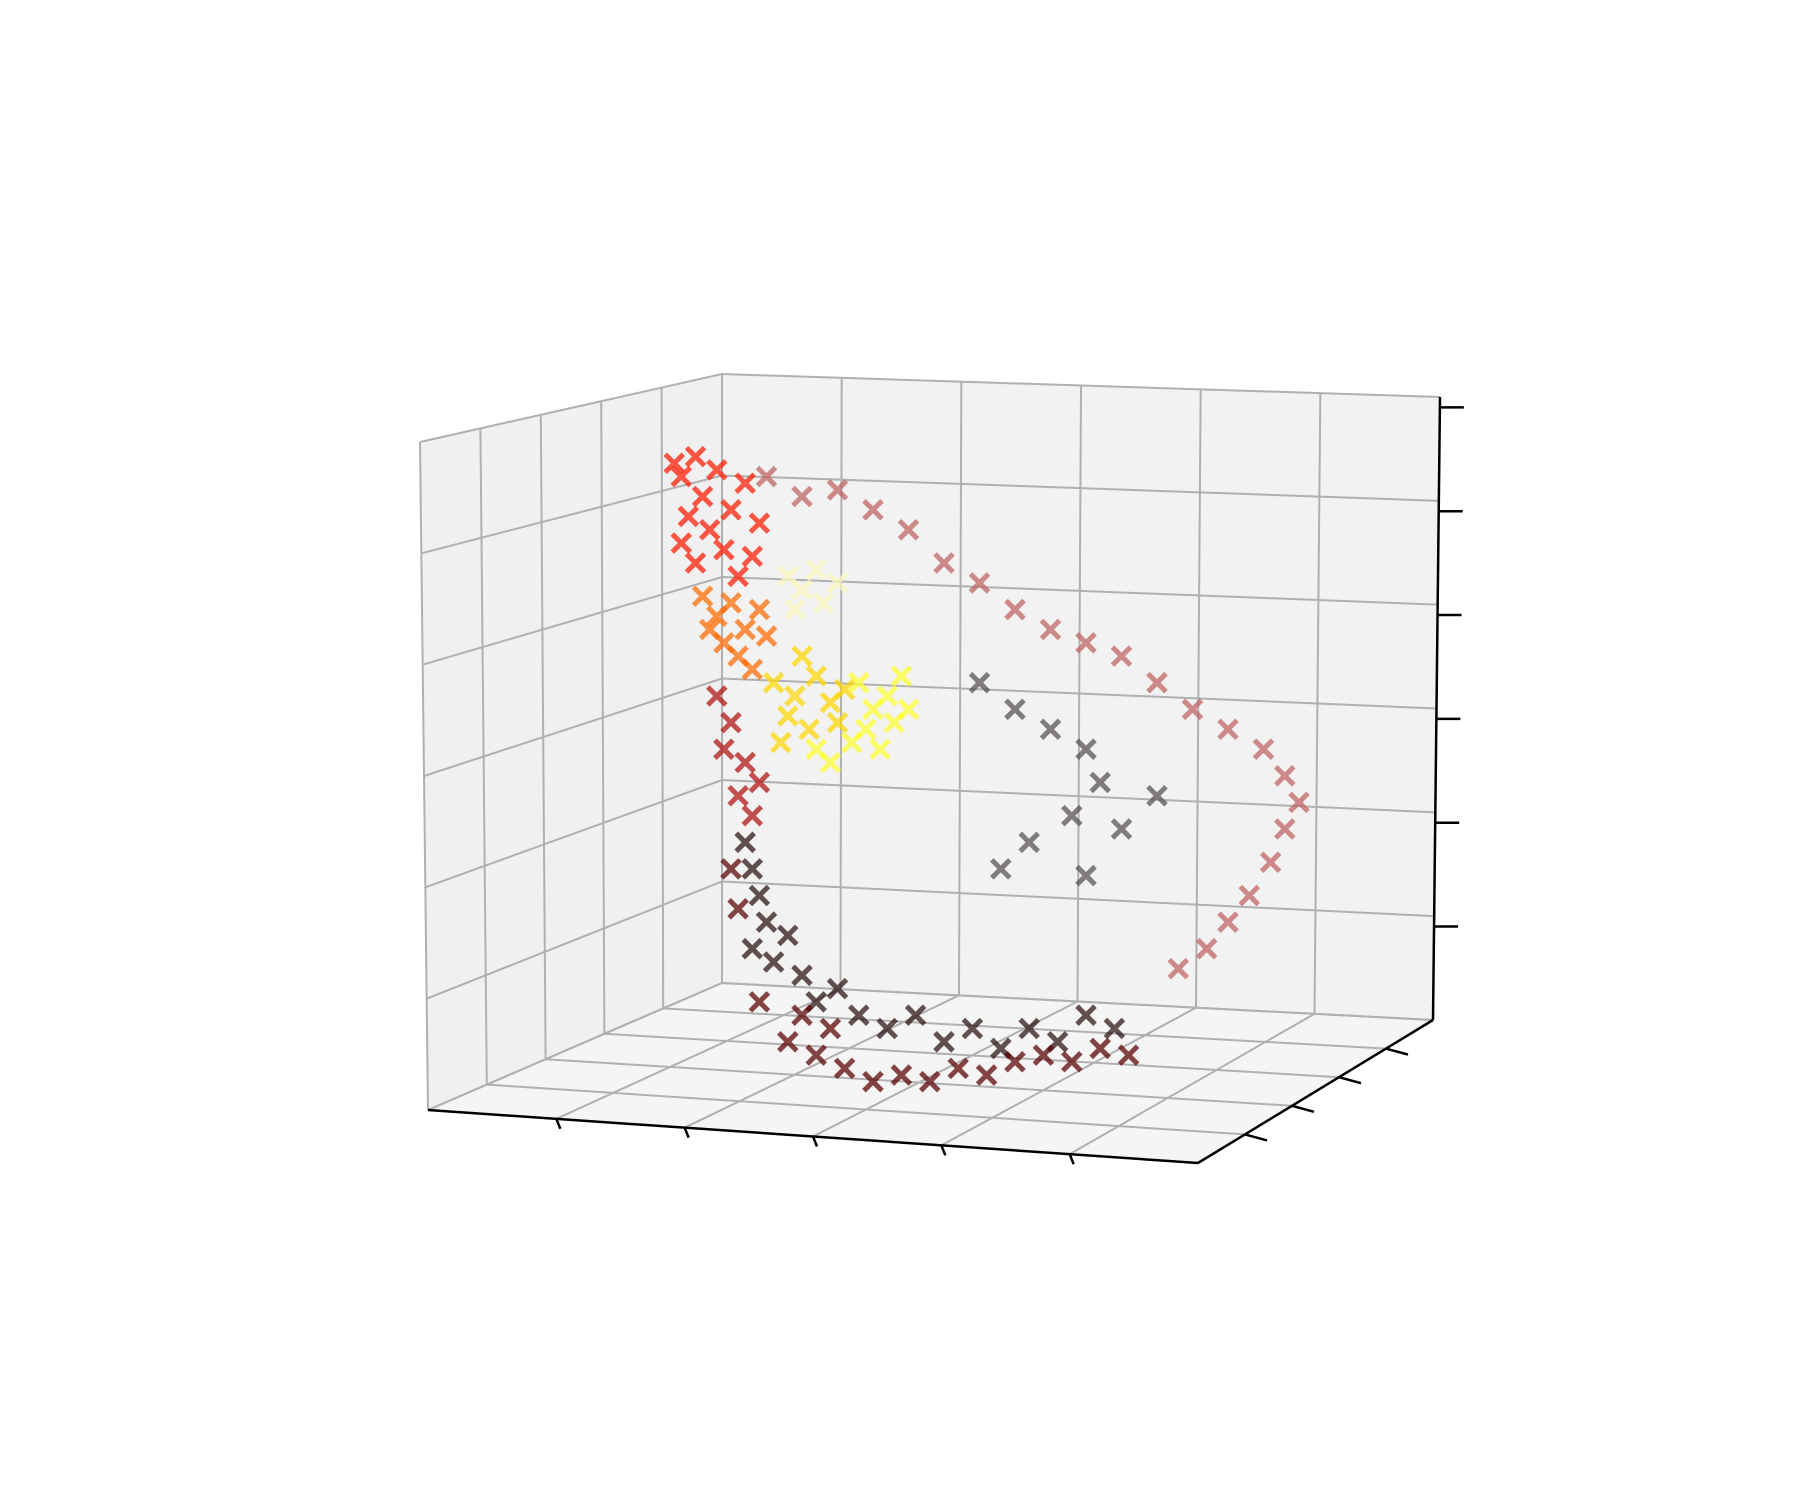  What do you see at coordinates (1397, 1051) in the screenshot?
I see `y-tick` at bounding box center [1397, 1051].